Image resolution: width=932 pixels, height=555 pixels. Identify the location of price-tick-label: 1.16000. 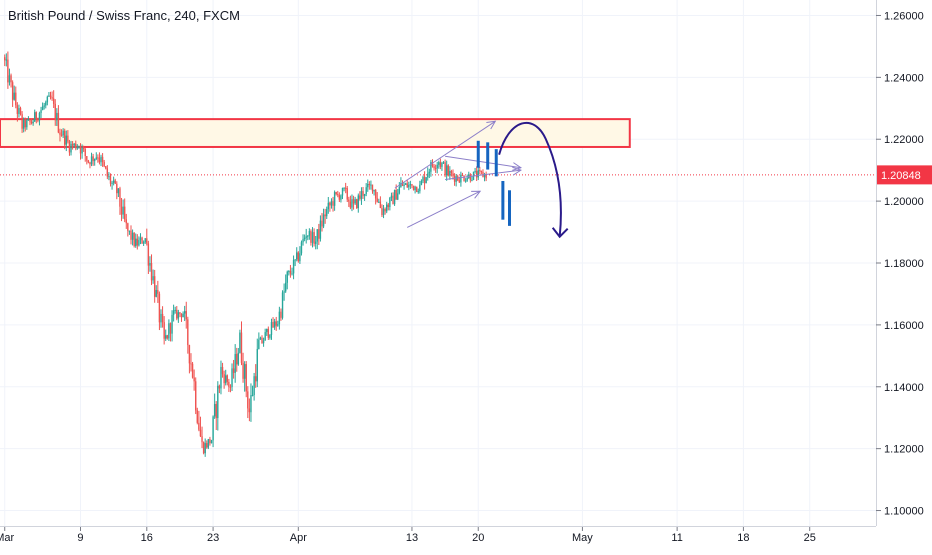
(904, 326).